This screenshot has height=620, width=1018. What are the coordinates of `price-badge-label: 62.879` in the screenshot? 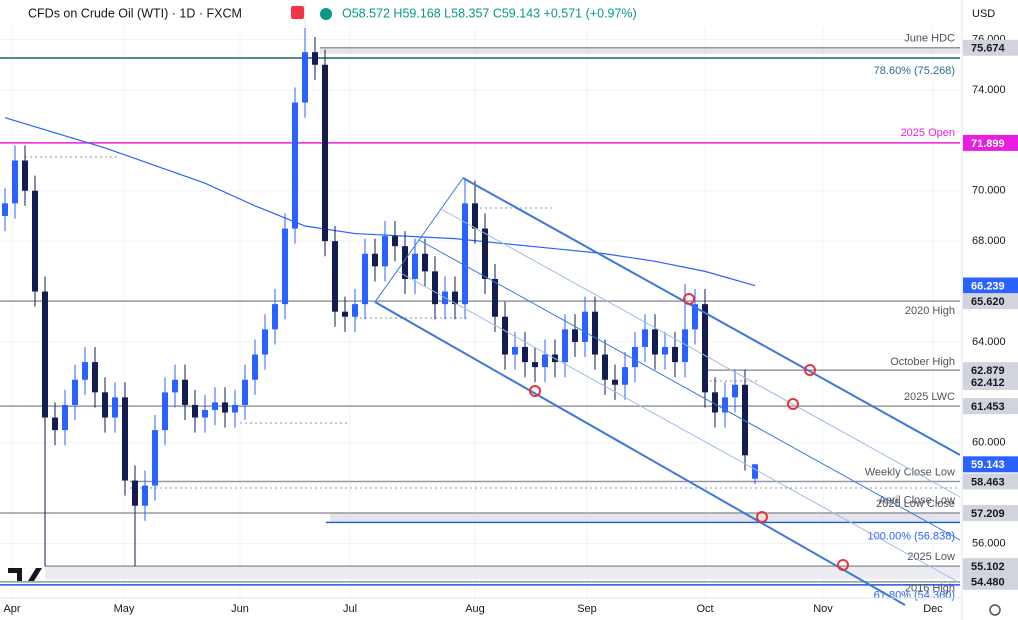 It's located at (988, 371).